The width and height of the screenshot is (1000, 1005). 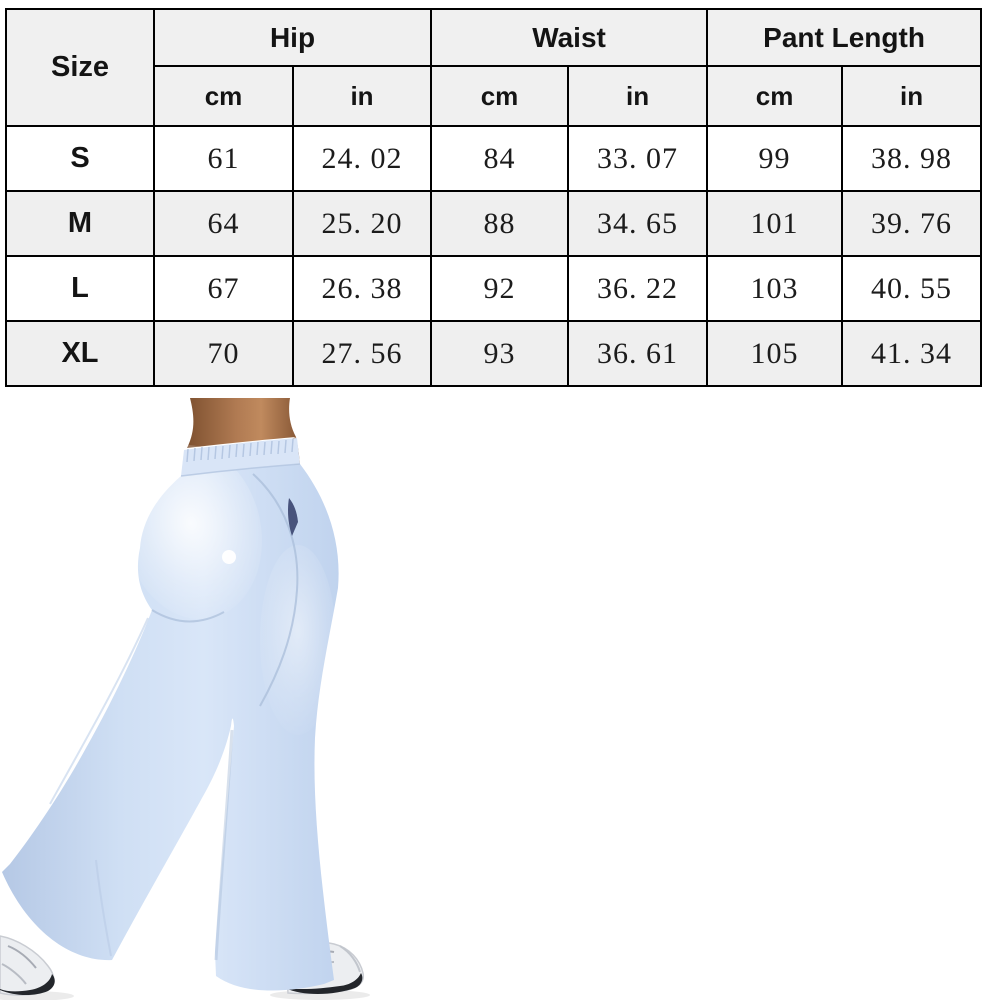 What do you see at coordinates (912, 353) in the screenshot?
I see `length-in-value: 41. 34` at bounding box center [912, 353].